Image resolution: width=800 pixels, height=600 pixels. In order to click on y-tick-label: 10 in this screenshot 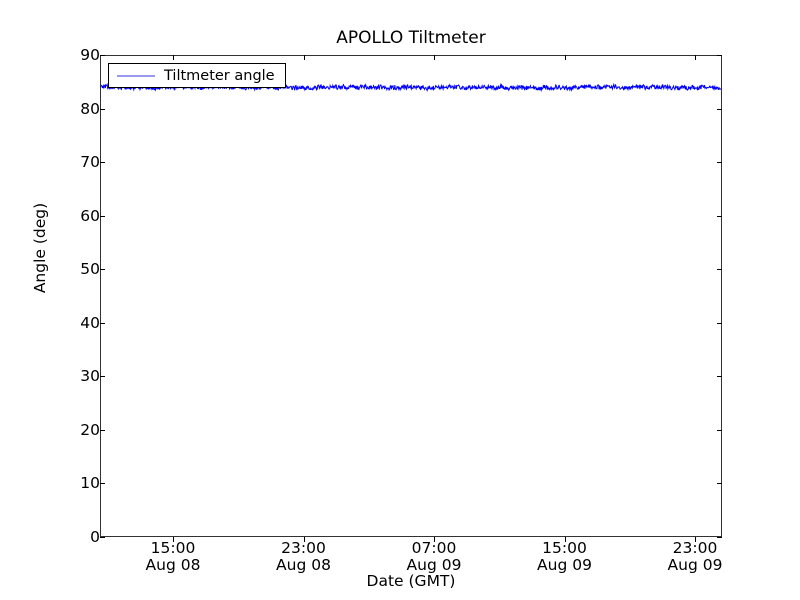, I will do `click(90, 483)`.